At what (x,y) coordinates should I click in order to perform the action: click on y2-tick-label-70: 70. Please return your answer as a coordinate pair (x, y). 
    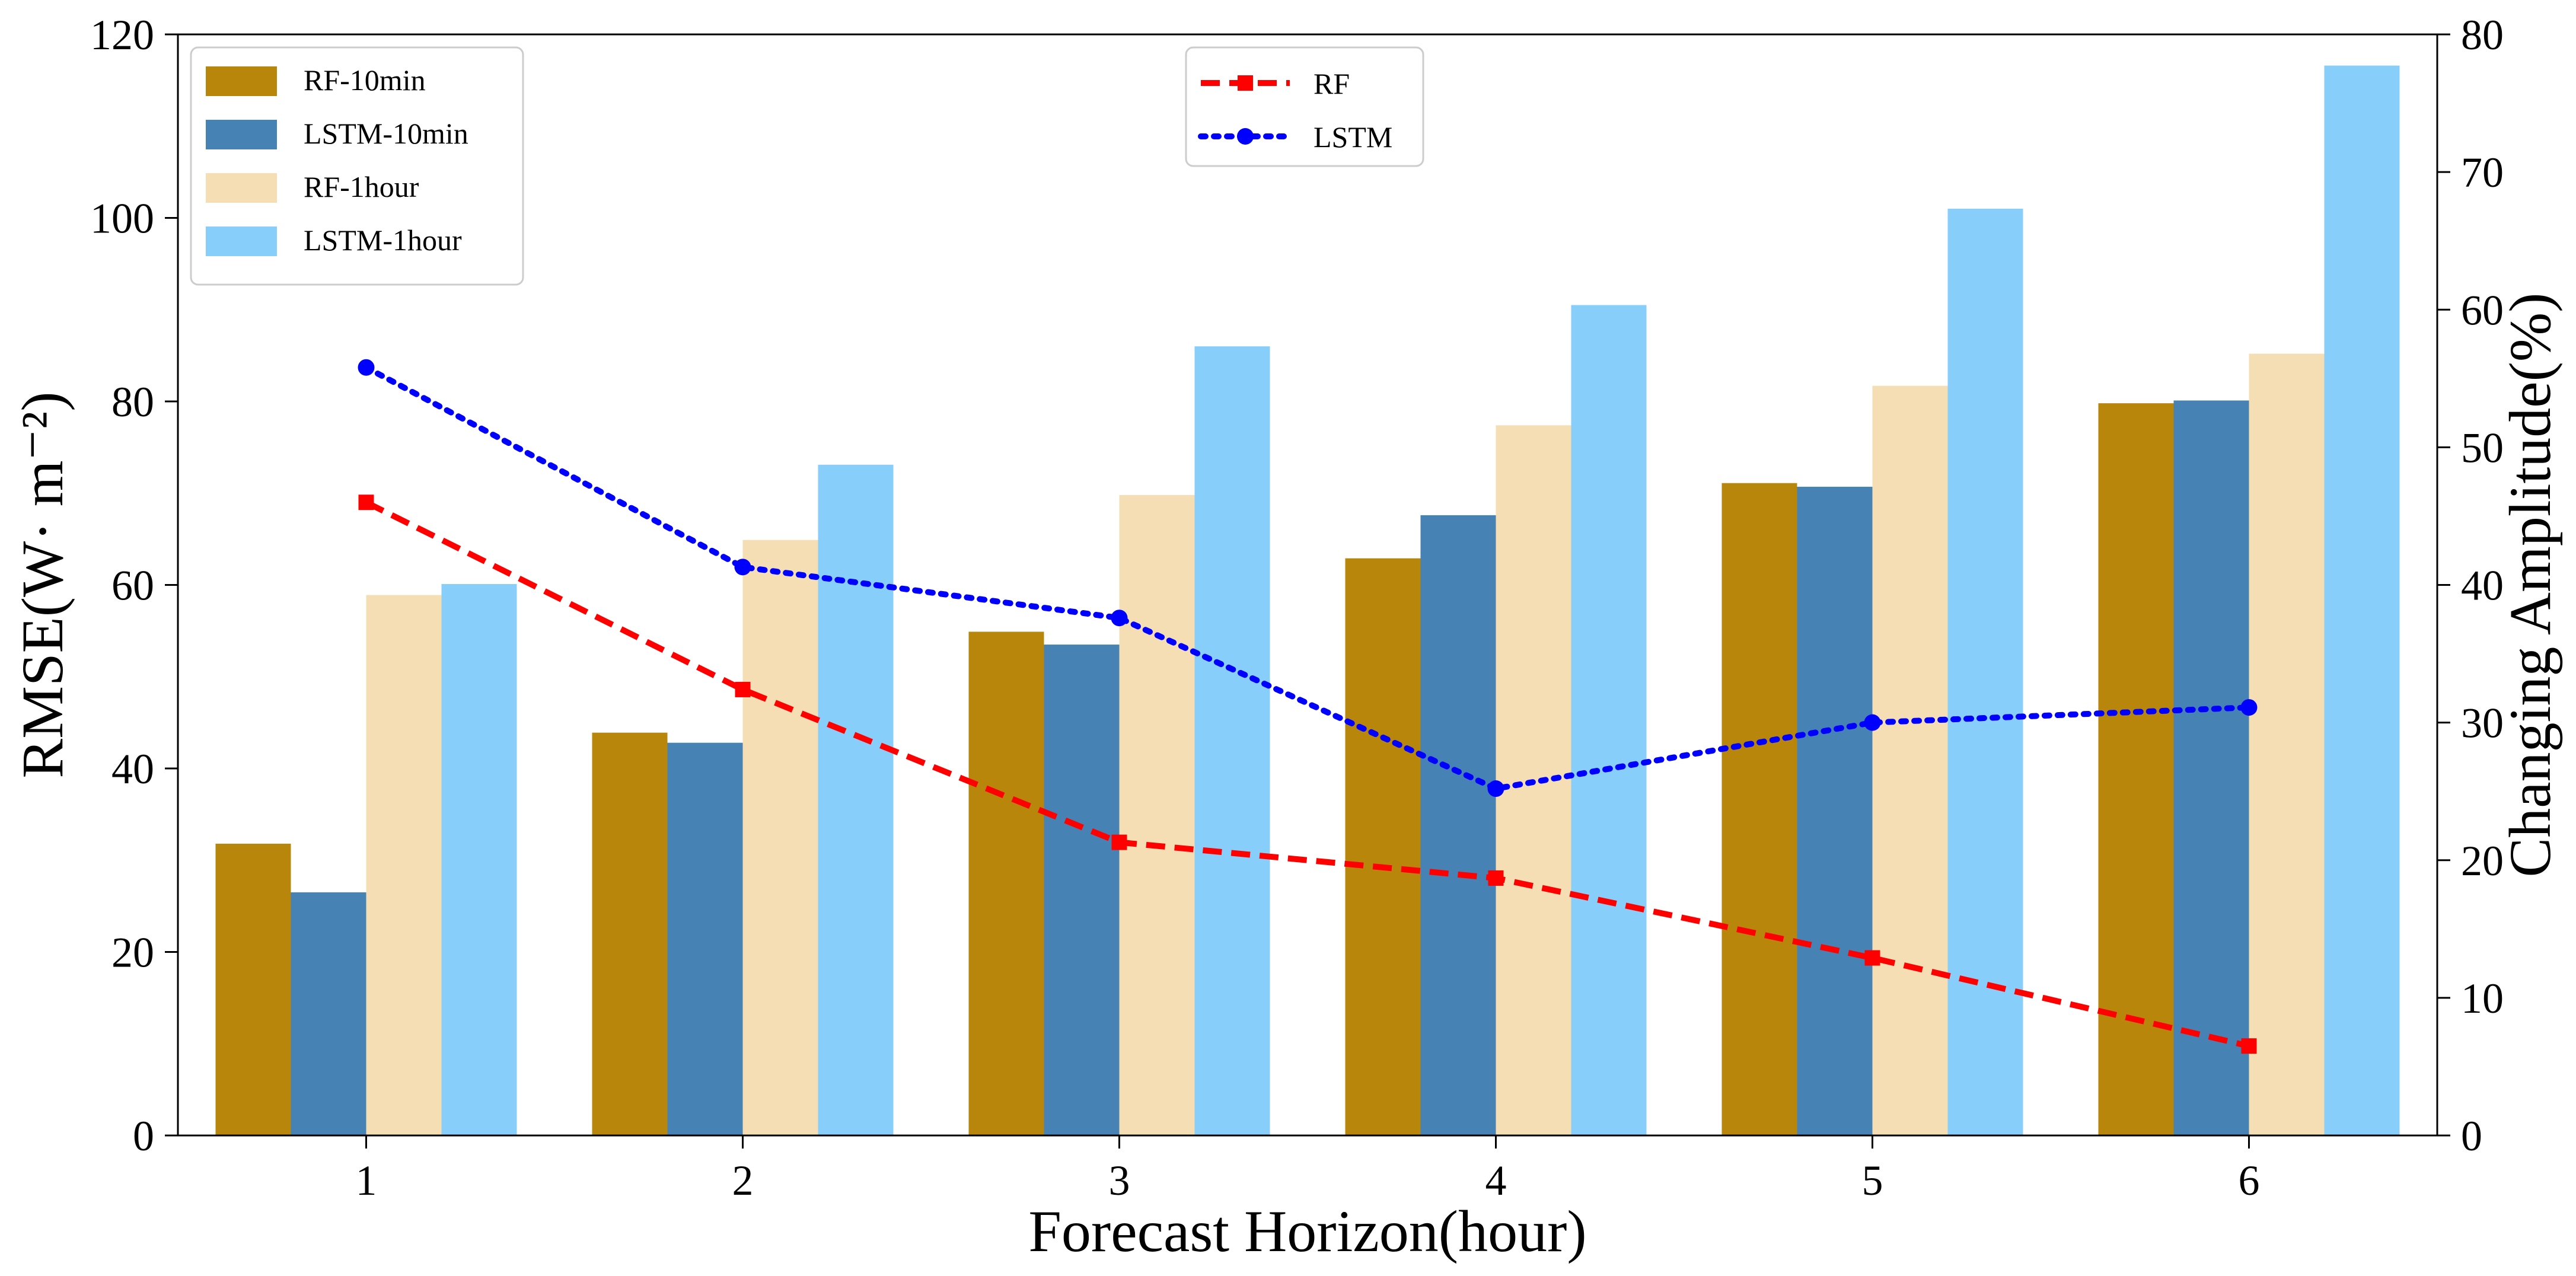
    Looking at the image, I should click on (2482, 172).